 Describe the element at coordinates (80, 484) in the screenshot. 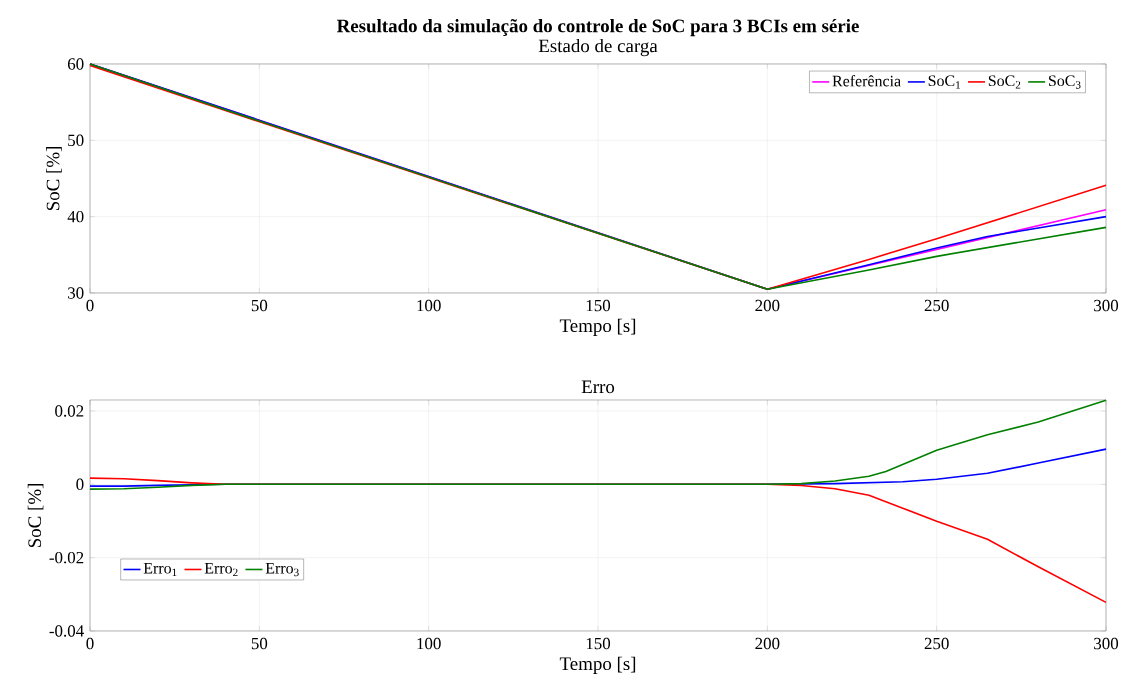

I see `y-tick-label: 0` at that location.